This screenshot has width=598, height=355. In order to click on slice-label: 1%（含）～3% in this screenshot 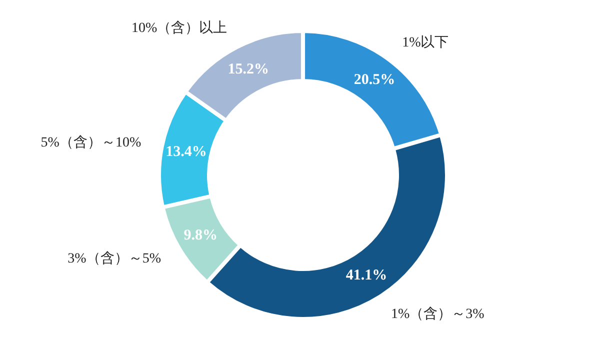, I will do `click(437, 314)`.